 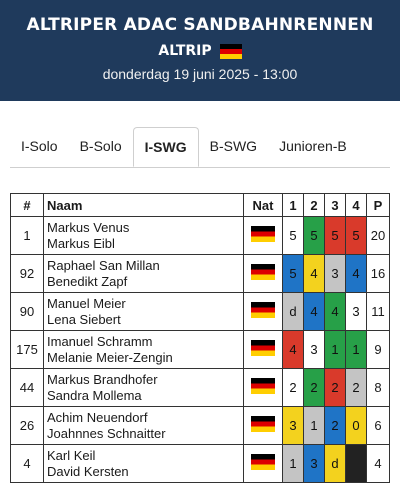 I want to click on col-heat-2: 2, so click(x=314, y=205).